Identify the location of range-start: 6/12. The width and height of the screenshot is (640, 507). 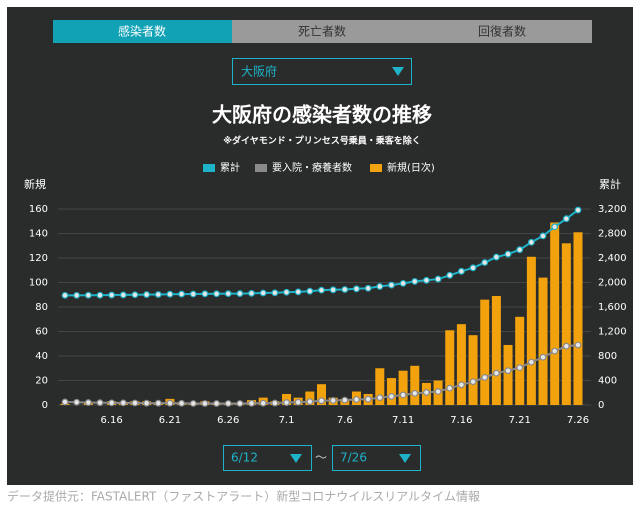
(244, 458).